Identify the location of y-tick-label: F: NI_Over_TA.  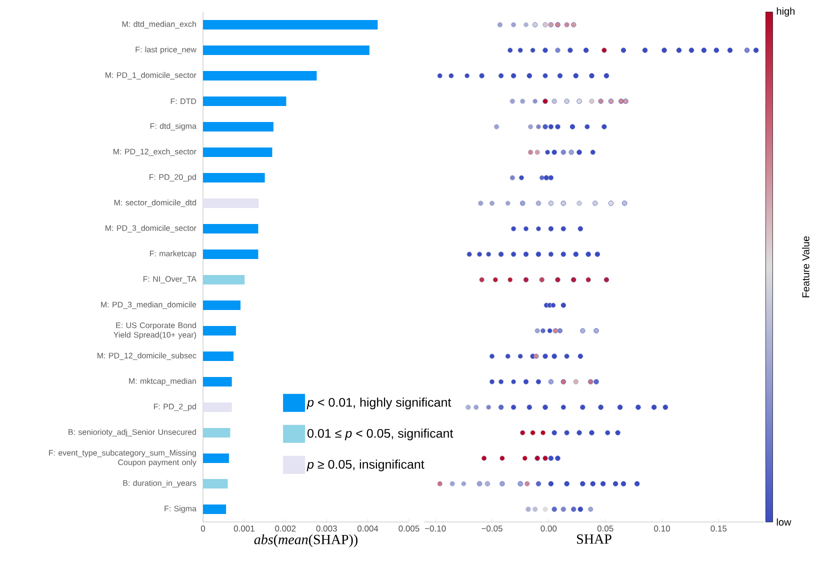
(169, 280).